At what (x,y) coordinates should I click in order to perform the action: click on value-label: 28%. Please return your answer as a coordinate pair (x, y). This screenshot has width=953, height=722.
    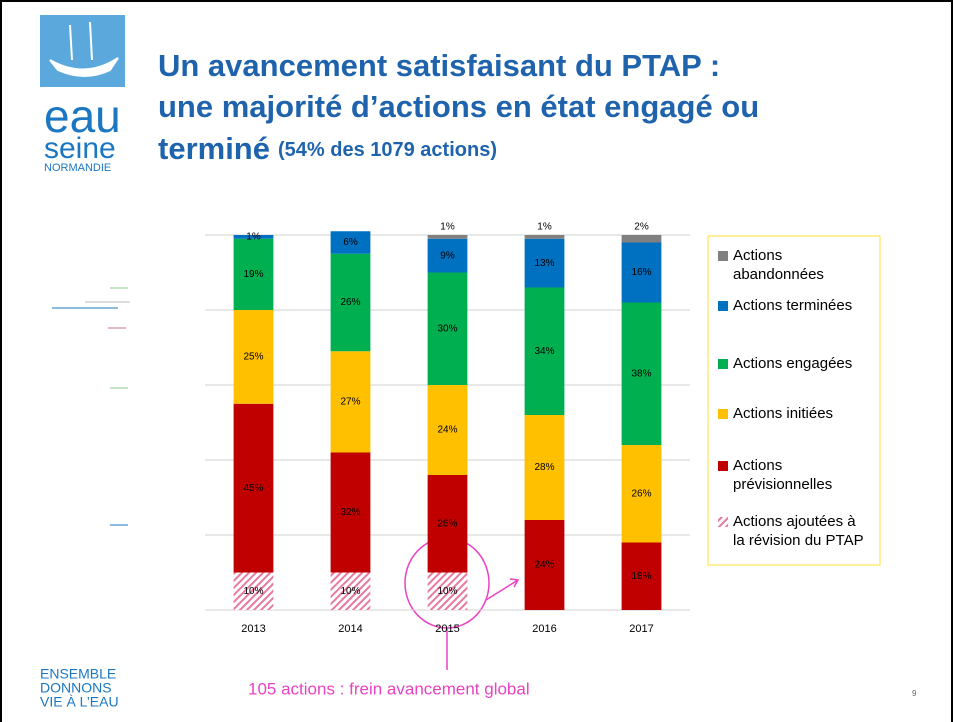
    Looking at the image, I should click on (544, 467).